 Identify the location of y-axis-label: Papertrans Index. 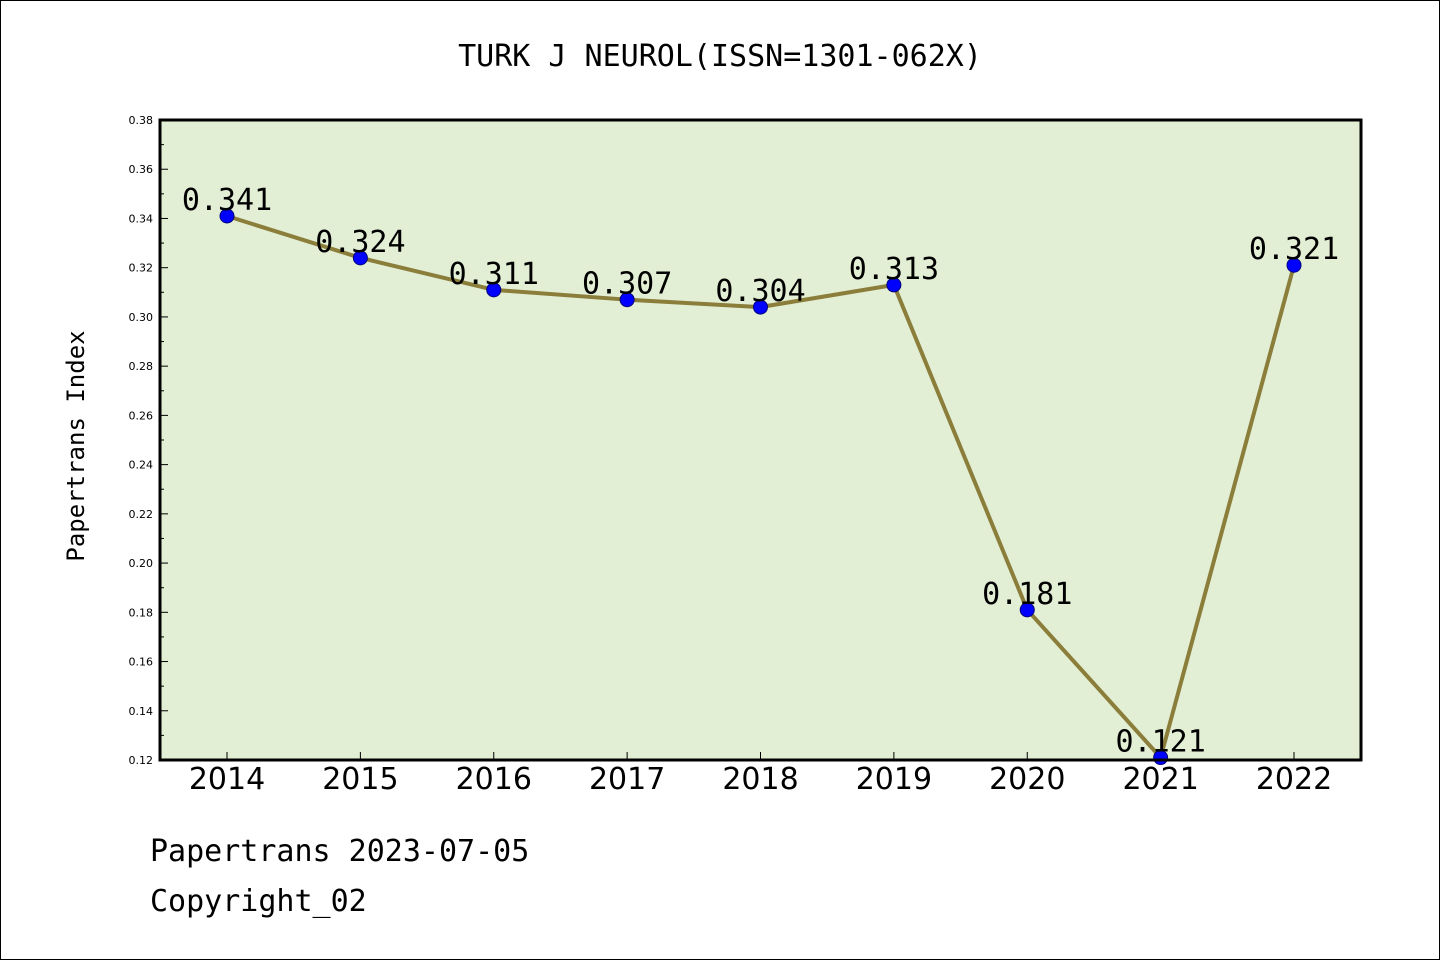
(76, 445).